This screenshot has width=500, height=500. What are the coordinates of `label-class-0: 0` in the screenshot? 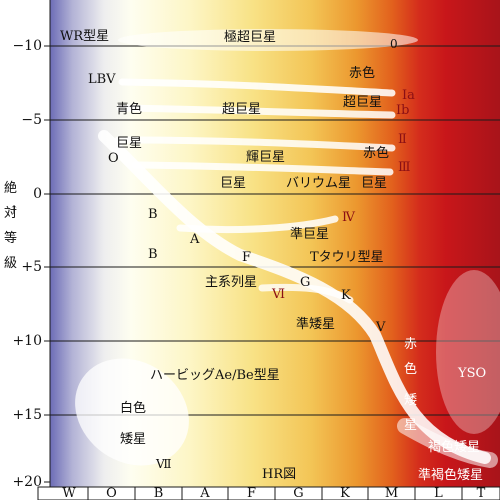 It's located at (394, 44).